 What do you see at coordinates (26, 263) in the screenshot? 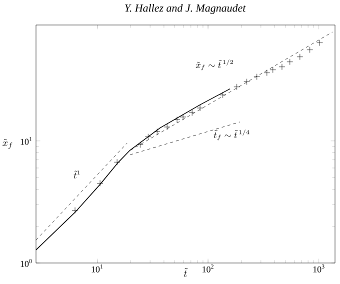
I see `y-tick-label: 10$^{0}$` at bounding box center [26, 263].